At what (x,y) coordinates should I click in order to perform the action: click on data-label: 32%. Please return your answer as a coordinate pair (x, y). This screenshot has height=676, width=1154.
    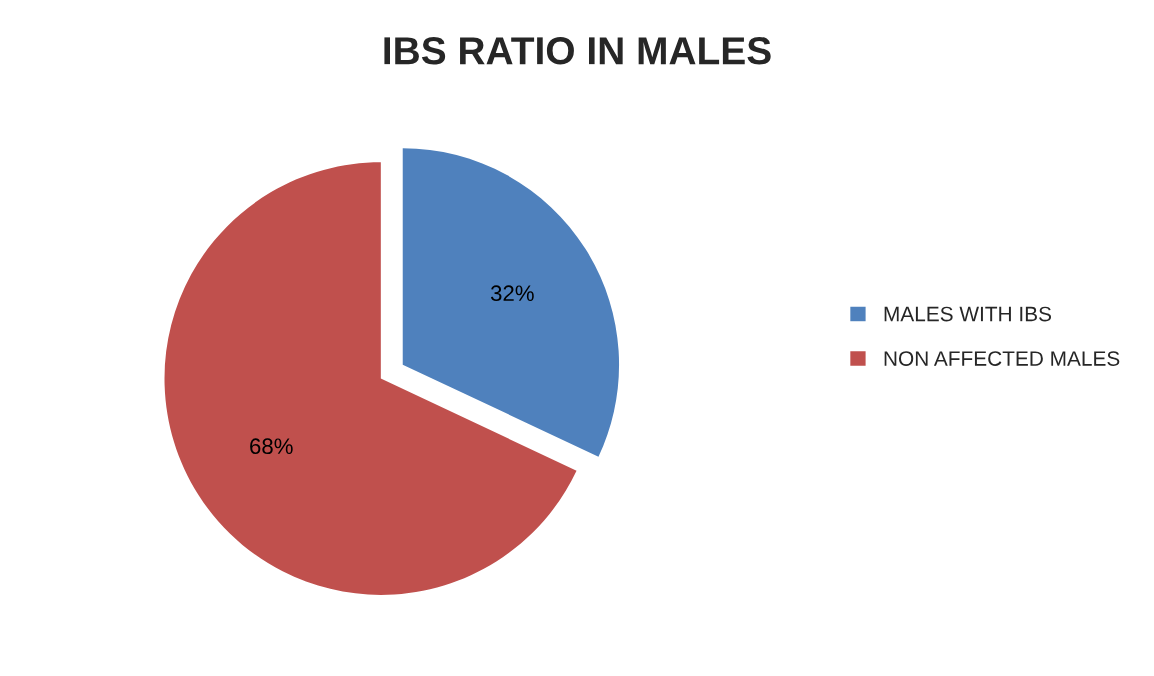
    Looking at the image, I should click on (512, 293).